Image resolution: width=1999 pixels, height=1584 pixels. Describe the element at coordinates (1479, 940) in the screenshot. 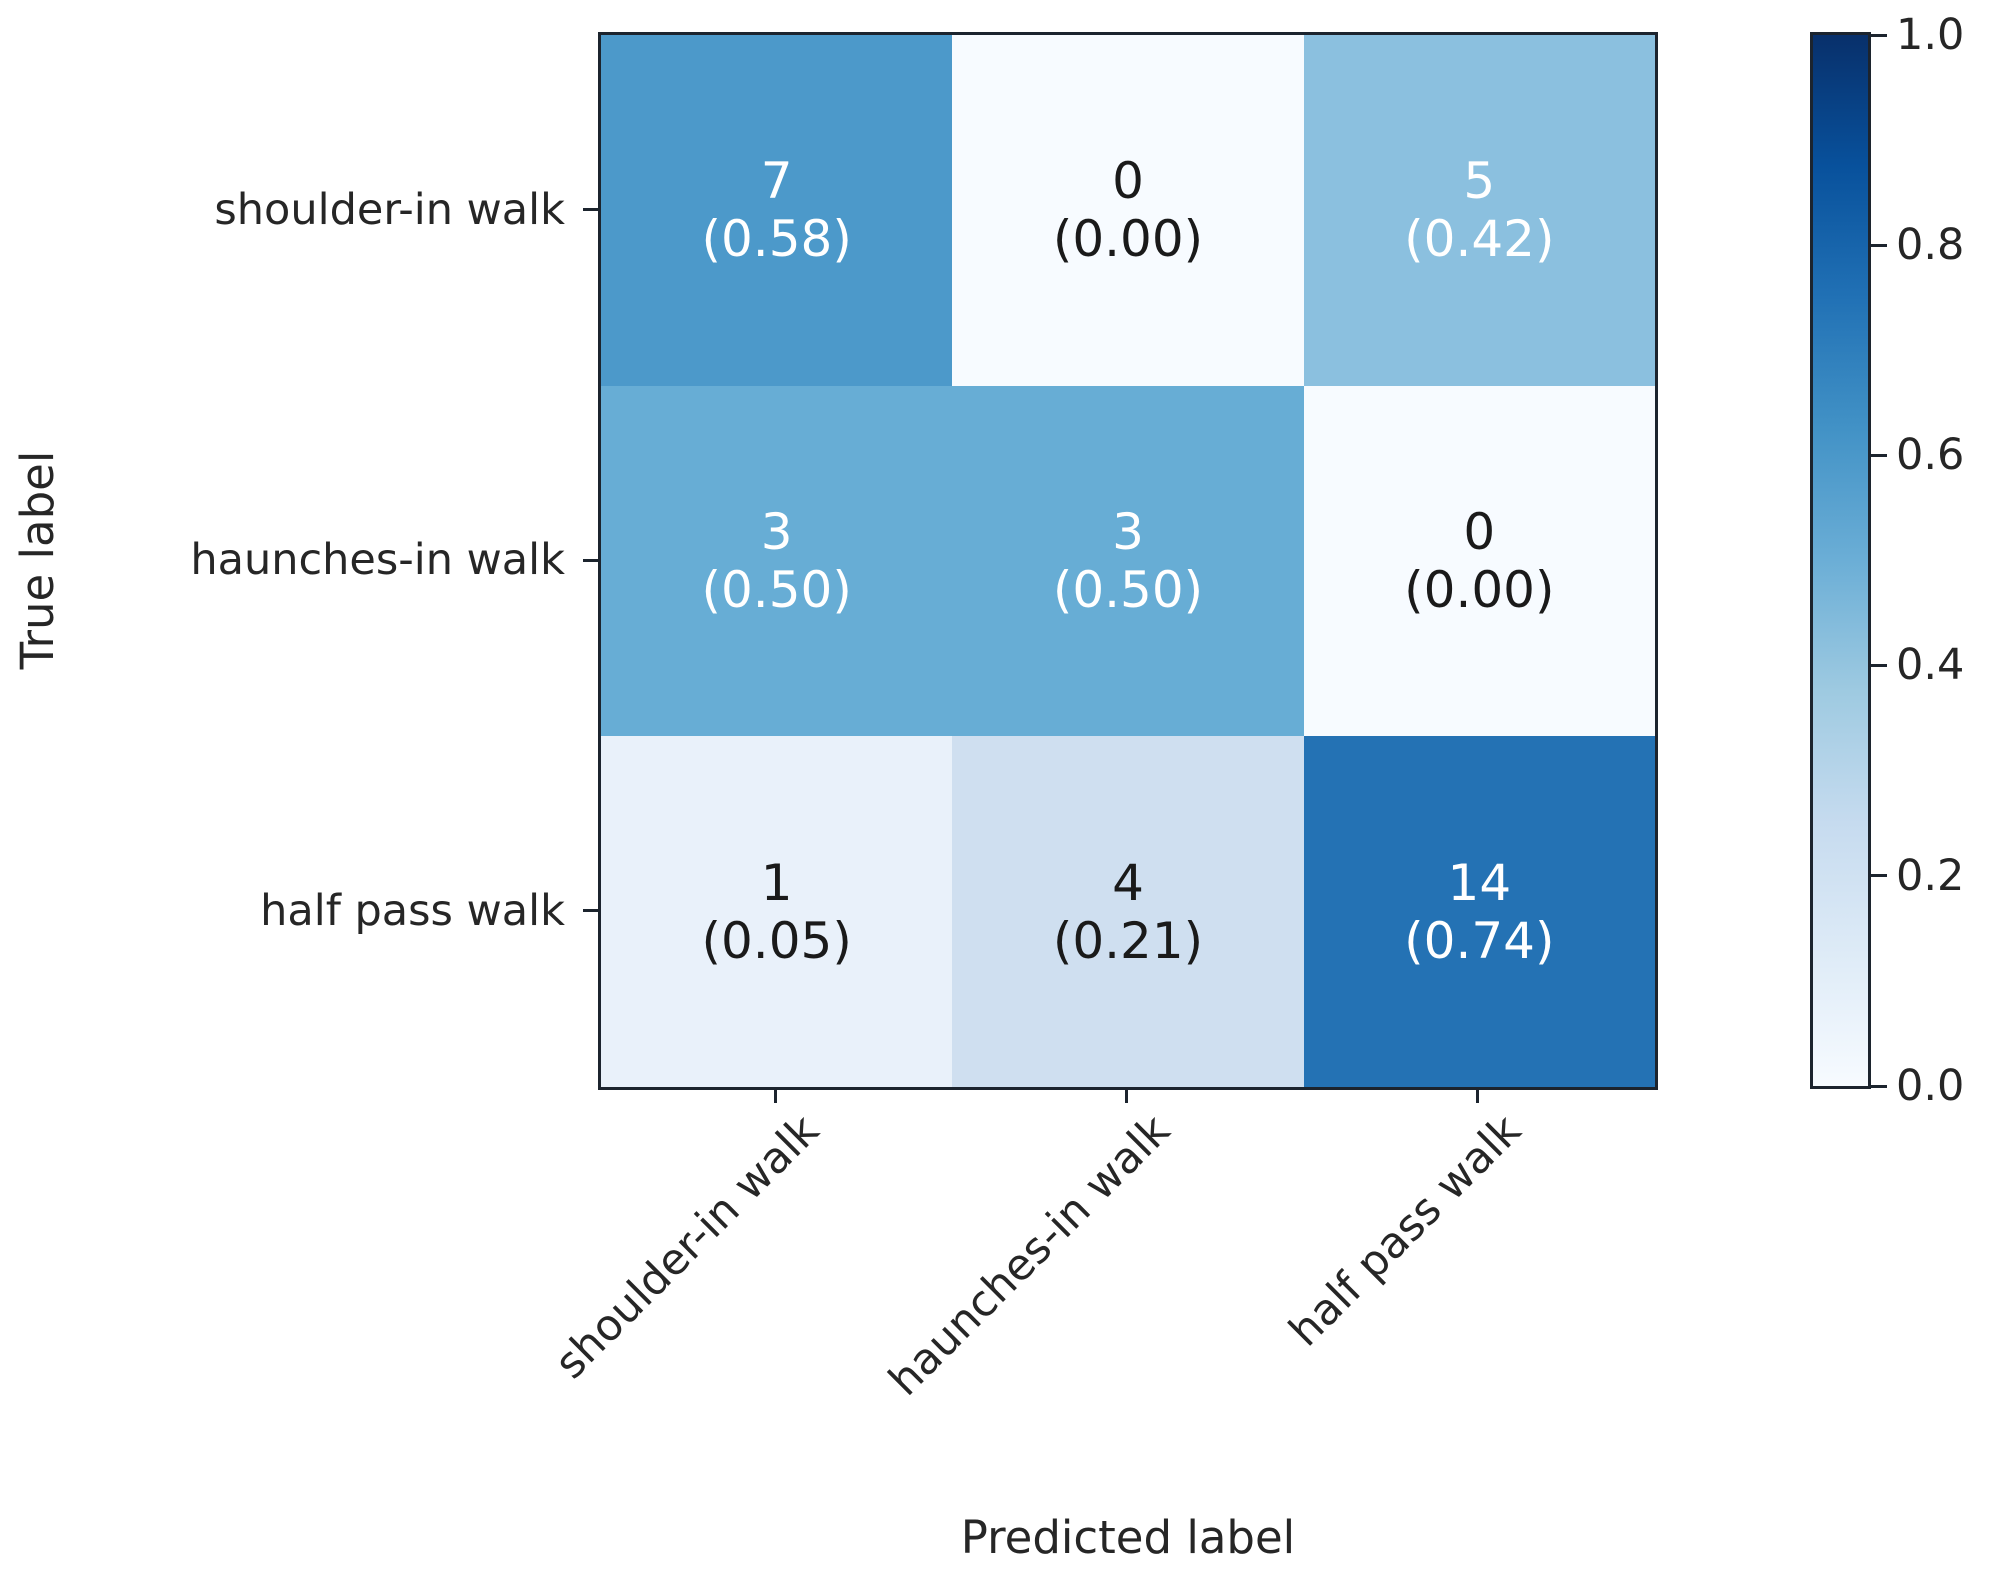

I see `cell-proportion: (0.74)` at that location.